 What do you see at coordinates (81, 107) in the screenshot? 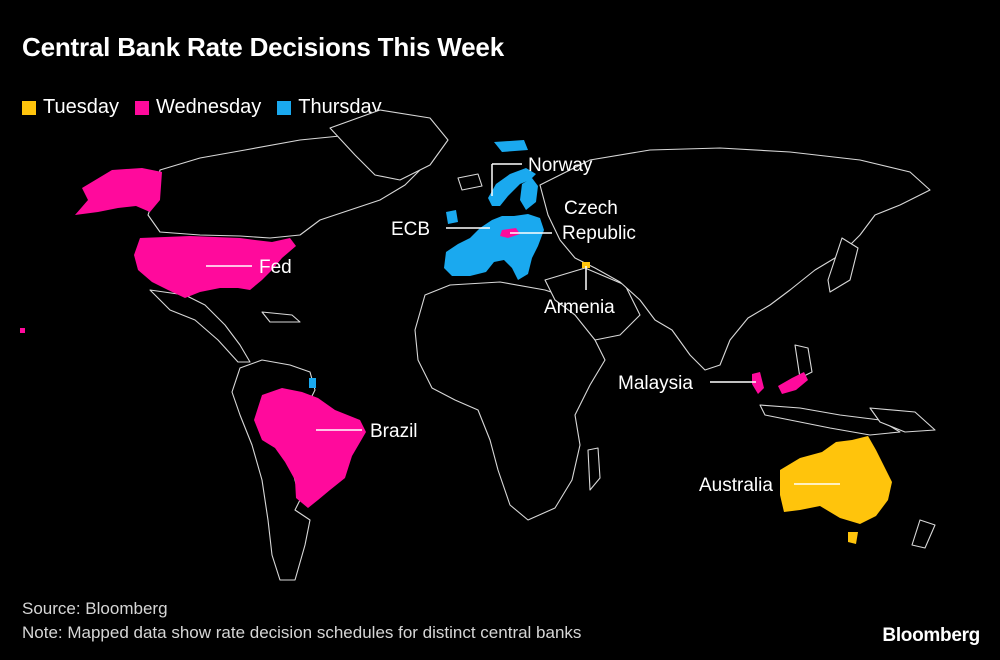
I see `legend-label-tuesday: Tuesday` at bounding box center [81, 107].